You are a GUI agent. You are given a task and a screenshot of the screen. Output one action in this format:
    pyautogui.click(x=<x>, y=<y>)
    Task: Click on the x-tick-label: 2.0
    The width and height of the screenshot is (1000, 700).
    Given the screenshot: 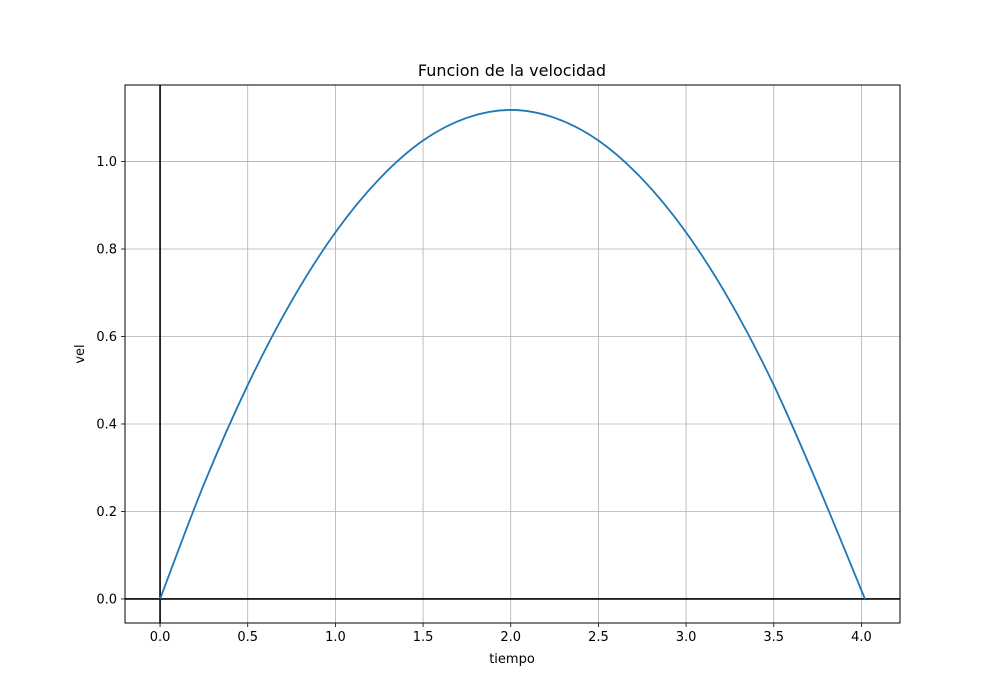 What is the action you would take?
    pyautogui.click(x=510, y=637)
    